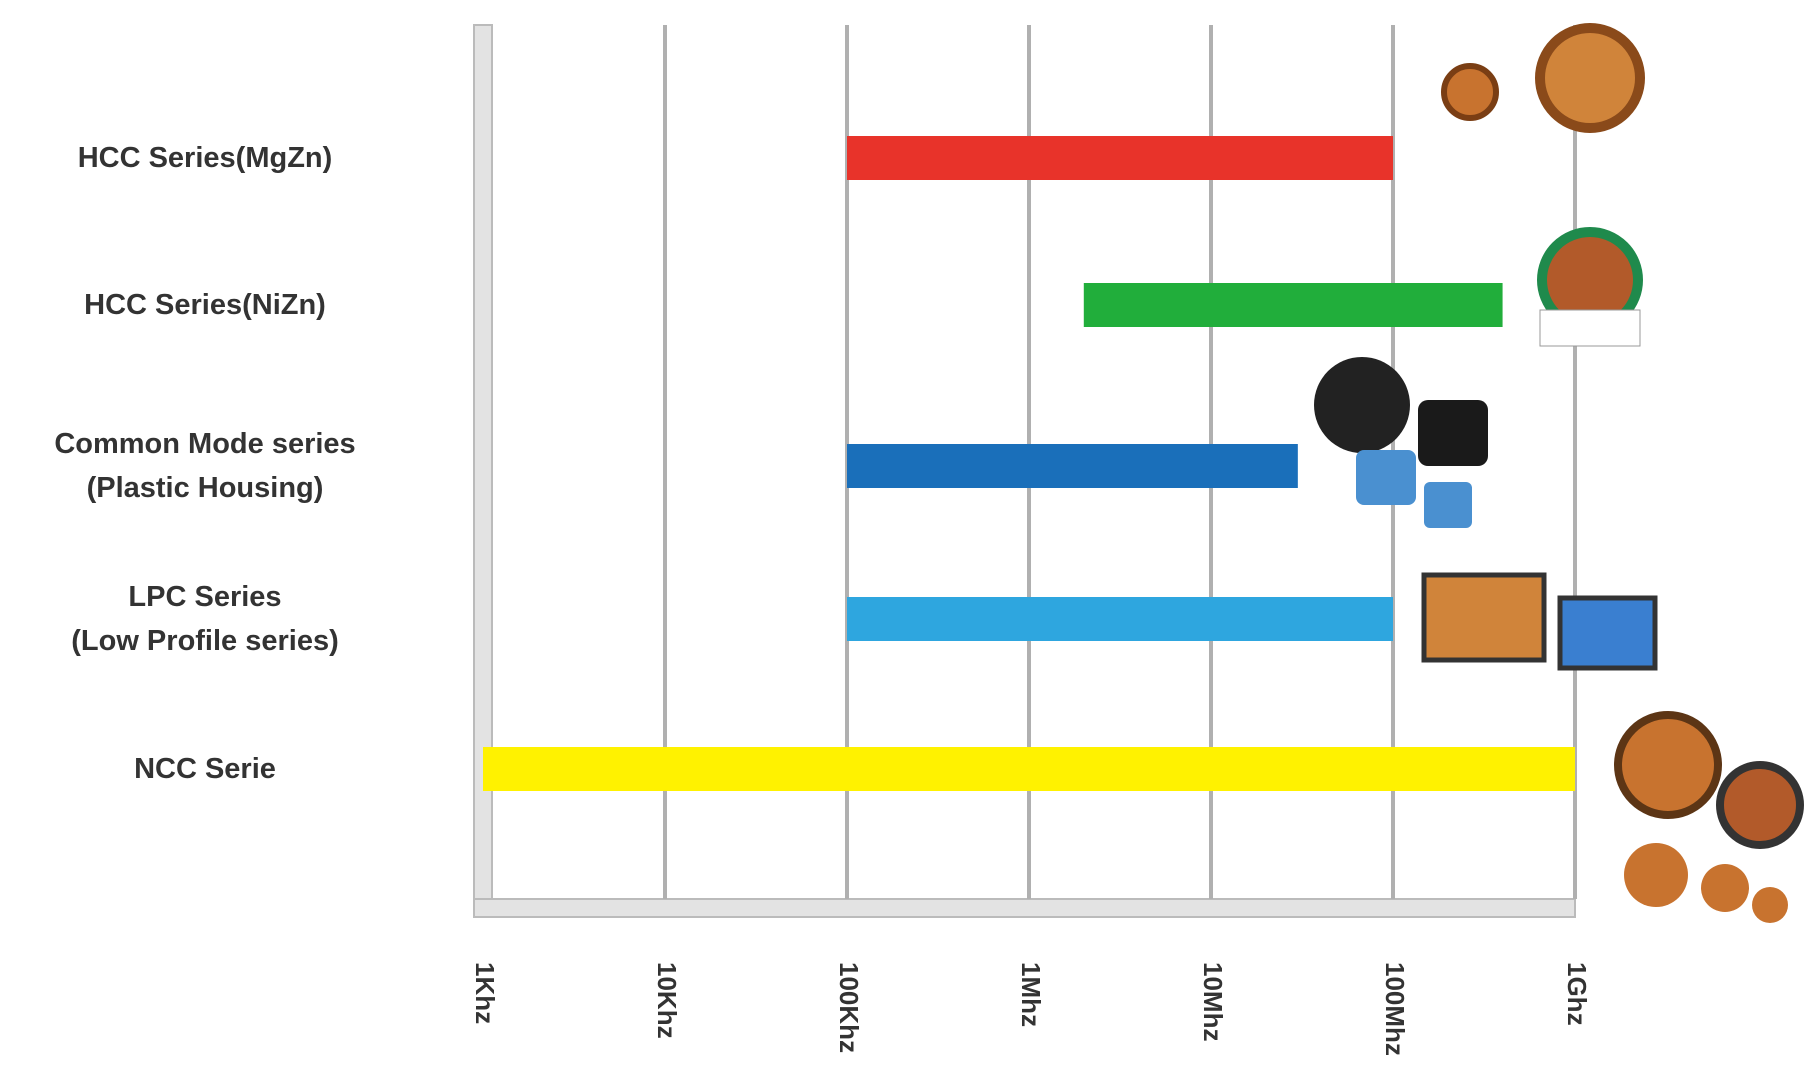 The image size is (1805, 1086). I want to click on x-tick-label: 10Mhz, so click(1213, 1001).